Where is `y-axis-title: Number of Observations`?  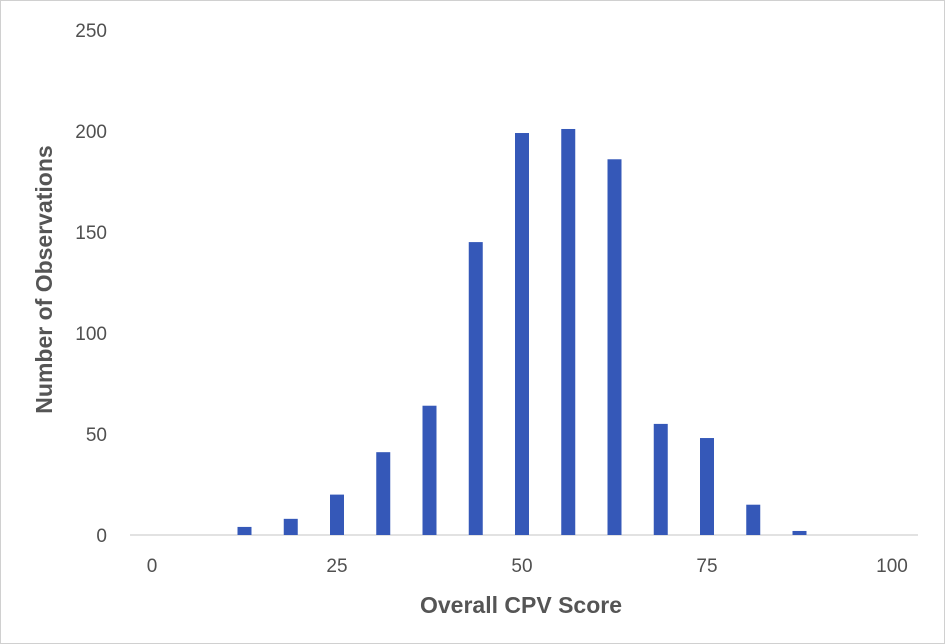
y-axis-title: Number of Observations is located at coordinates (44, 279).